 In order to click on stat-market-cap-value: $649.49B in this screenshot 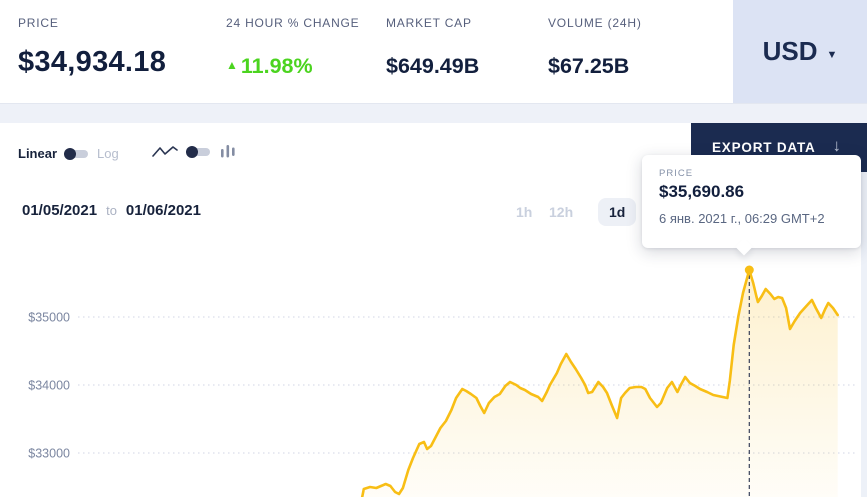, I will do `click(433, 66)`.